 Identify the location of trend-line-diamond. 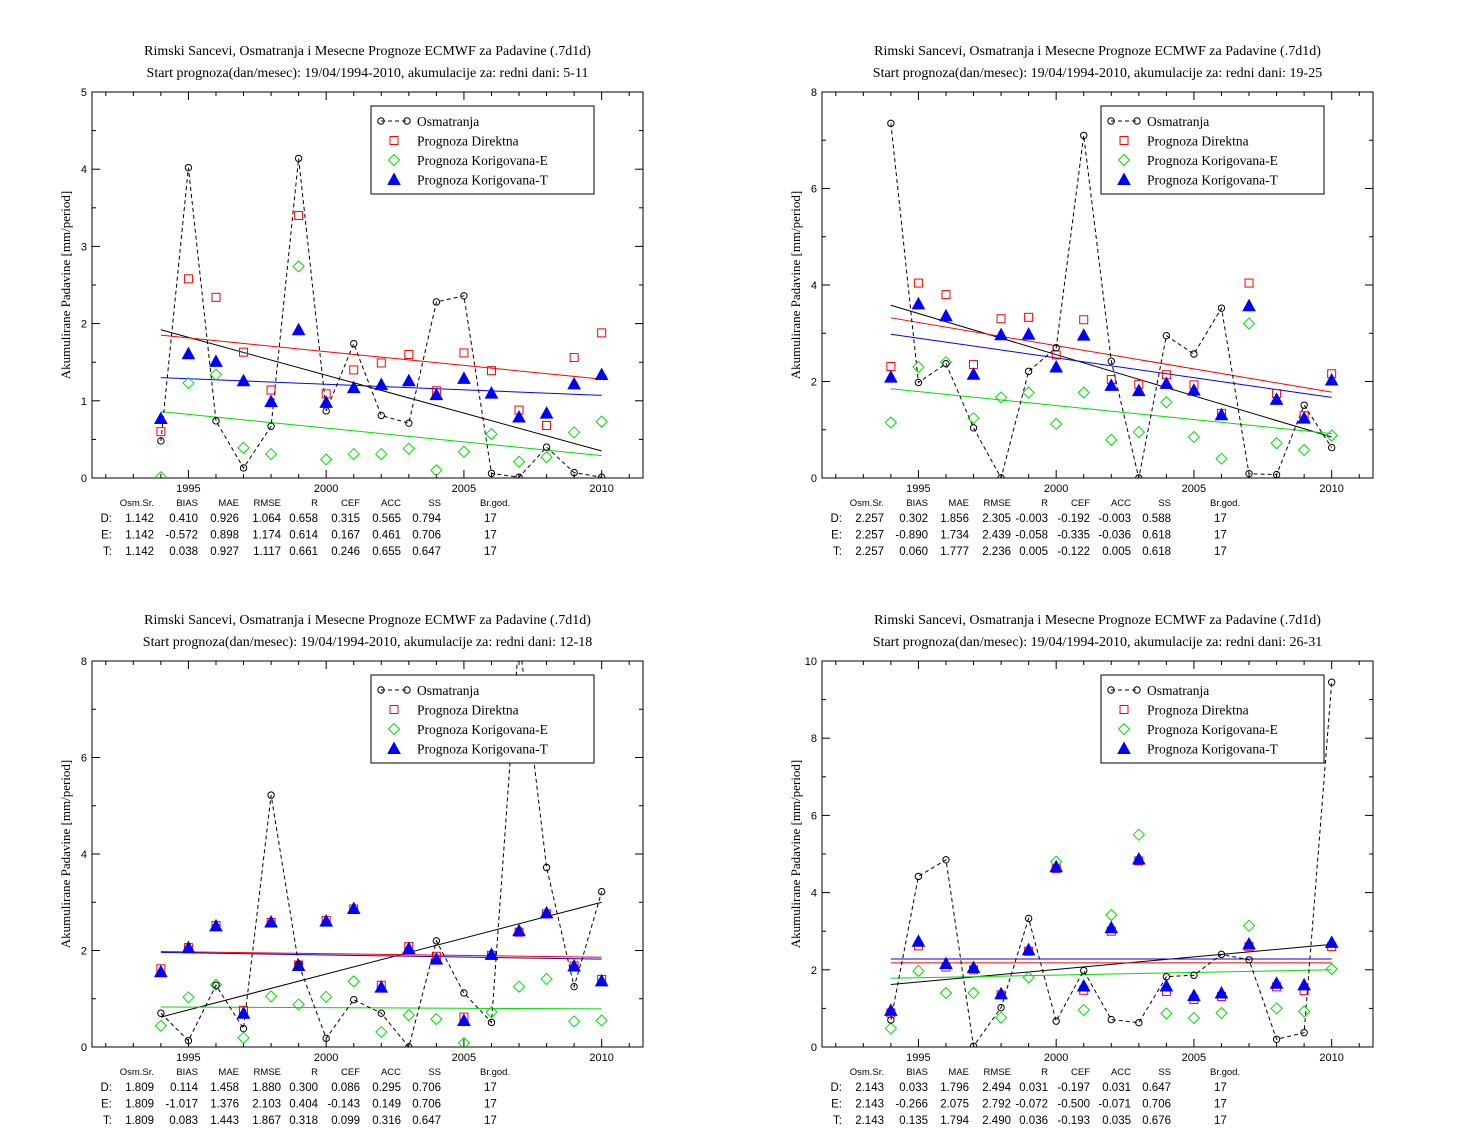
(1111, 411).